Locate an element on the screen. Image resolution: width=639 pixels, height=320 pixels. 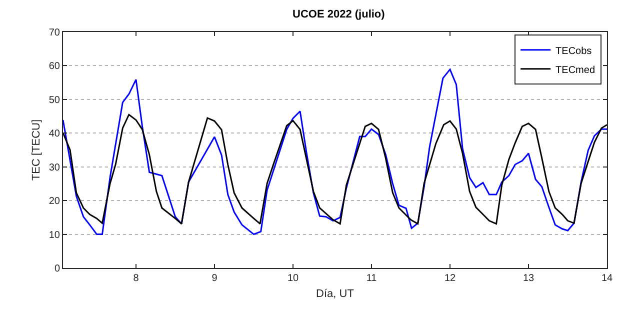
x-tick-label: 9 is located at coordinates (215, 278).